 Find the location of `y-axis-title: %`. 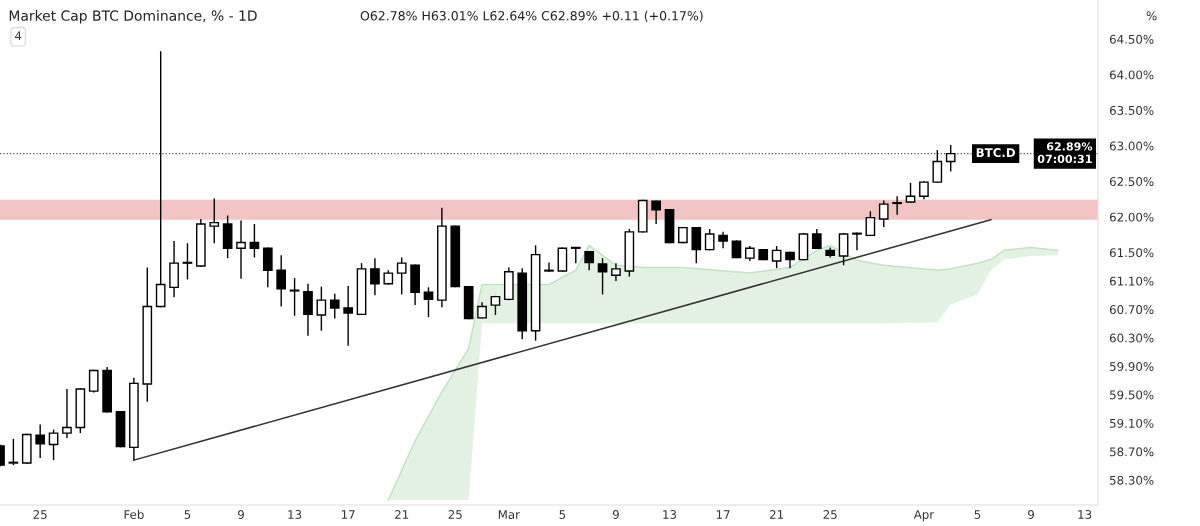

y-axis-title: % is located at coordinates (1151, 16).